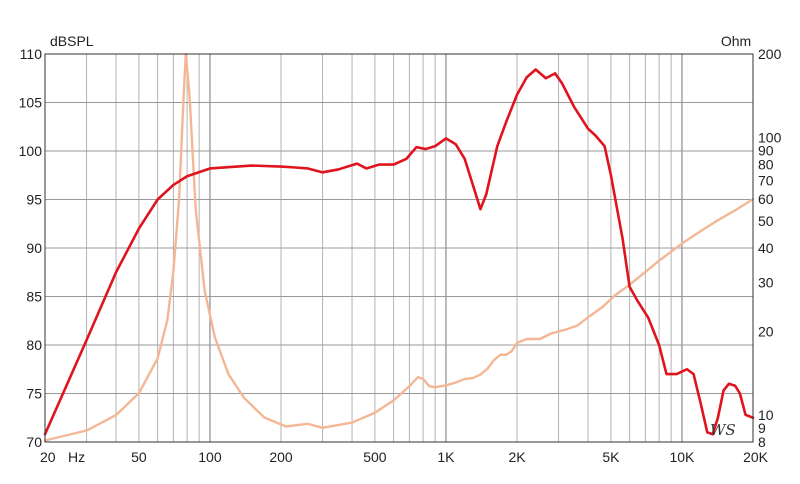 This screenshot has width=800, height=484. I want to click on y-right-tick-label: 30, so click(766, 283).